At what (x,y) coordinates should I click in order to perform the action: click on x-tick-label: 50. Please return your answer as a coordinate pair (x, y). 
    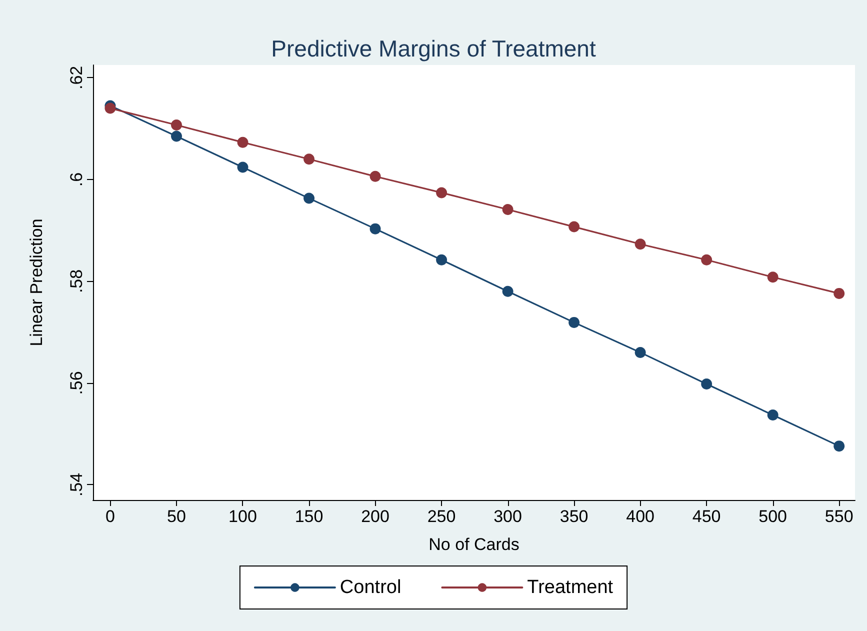
    Looking at the image, I should click on (176, 516).